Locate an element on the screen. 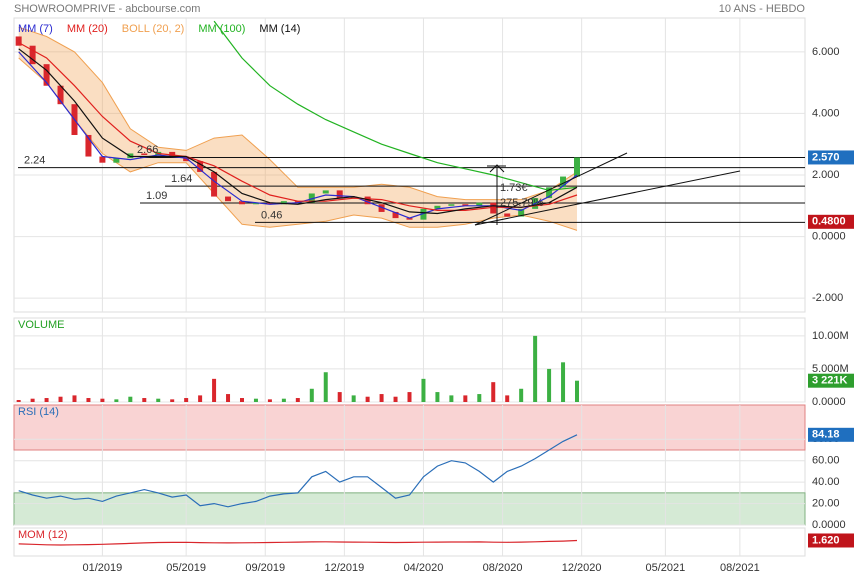 The width and height of the screenshot is (855, 580). level-label: 1.64 is located at coordinates (181, 179).